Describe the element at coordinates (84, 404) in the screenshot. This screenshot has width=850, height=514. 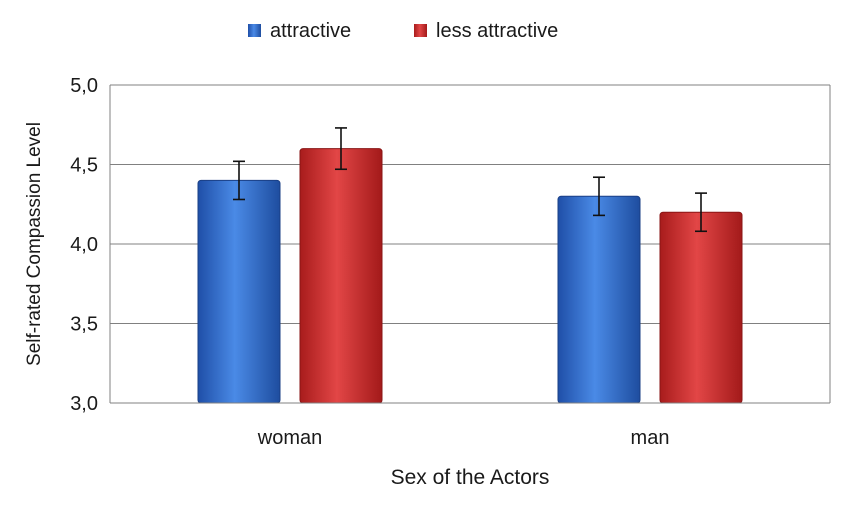
I see `y-tick-label: 3,0` at that location.